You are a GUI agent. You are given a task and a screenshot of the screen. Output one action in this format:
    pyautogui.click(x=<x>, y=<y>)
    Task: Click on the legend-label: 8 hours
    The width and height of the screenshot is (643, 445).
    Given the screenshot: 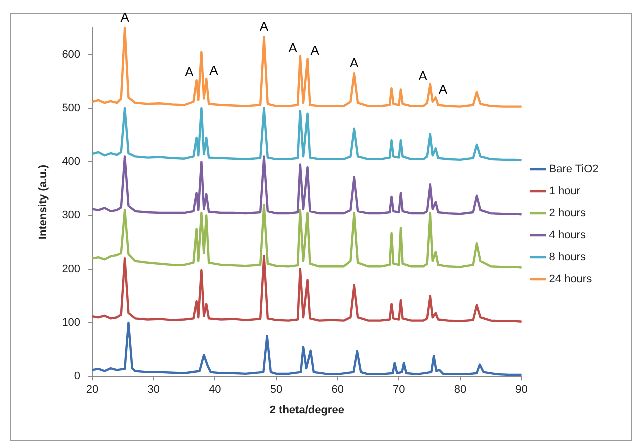 What is the action you would take?
    pyautogui.click(x=567, y=258)
    